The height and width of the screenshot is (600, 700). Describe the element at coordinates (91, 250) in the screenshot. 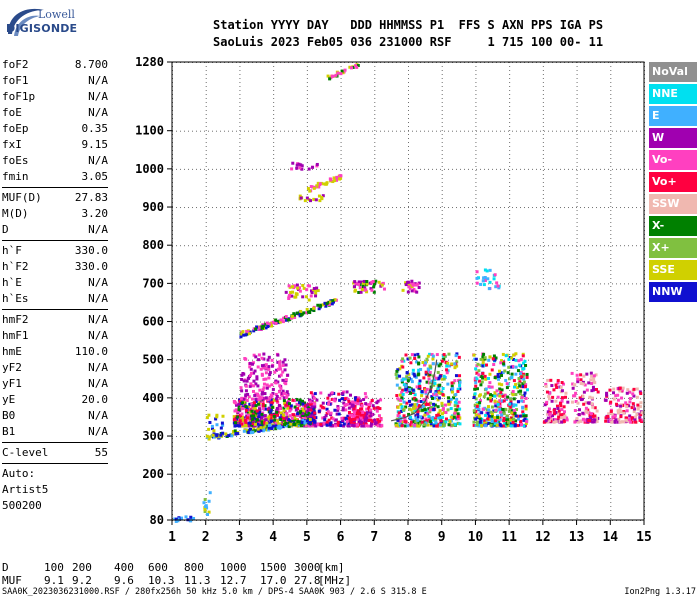

I see `param-value: 330.0` at that location.